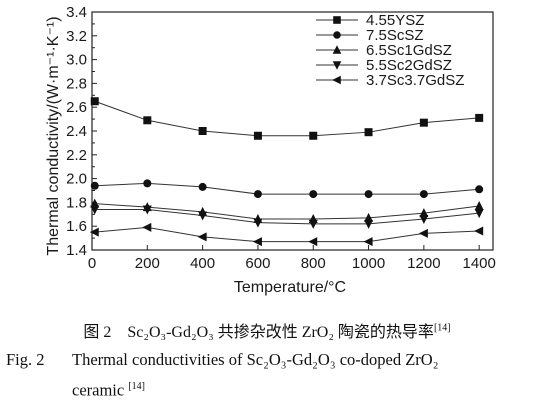 This screenshot has height=409, width=534. I want to click on y-tick-label: 1.8, so click(76, 202).